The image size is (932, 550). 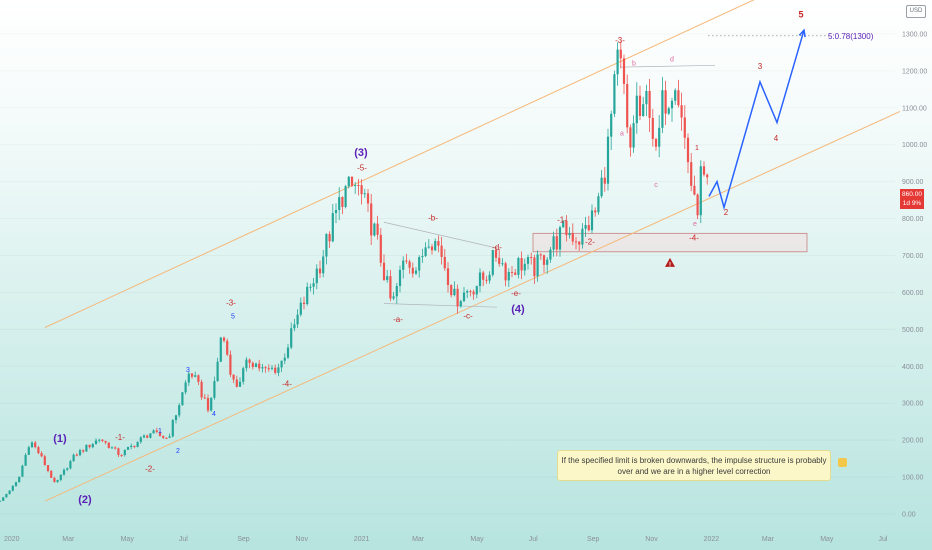 I want to click on y-tick-label: 100.00, so click(x=913, y=478).